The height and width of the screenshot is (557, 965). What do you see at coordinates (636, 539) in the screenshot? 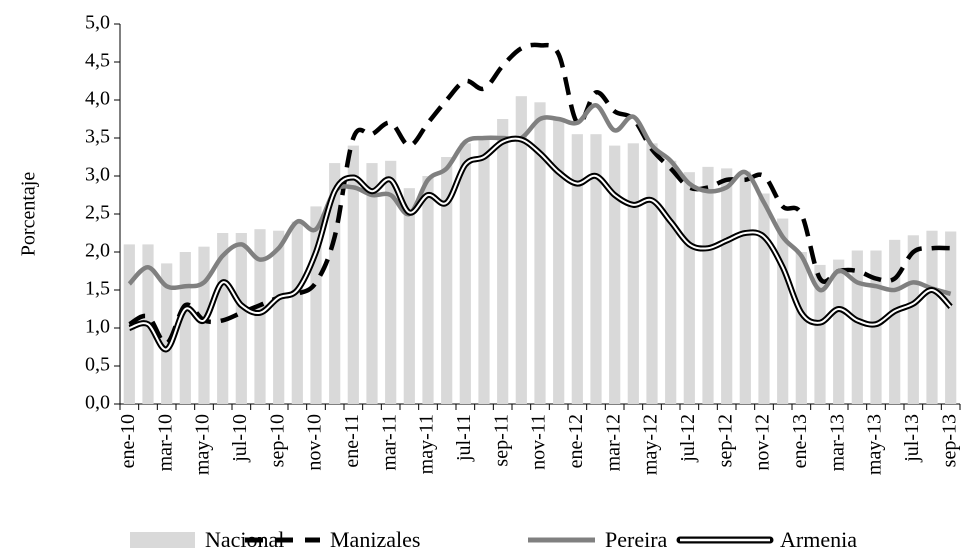
I see `legend-label: Pereira` at bounding box center [636, 539].